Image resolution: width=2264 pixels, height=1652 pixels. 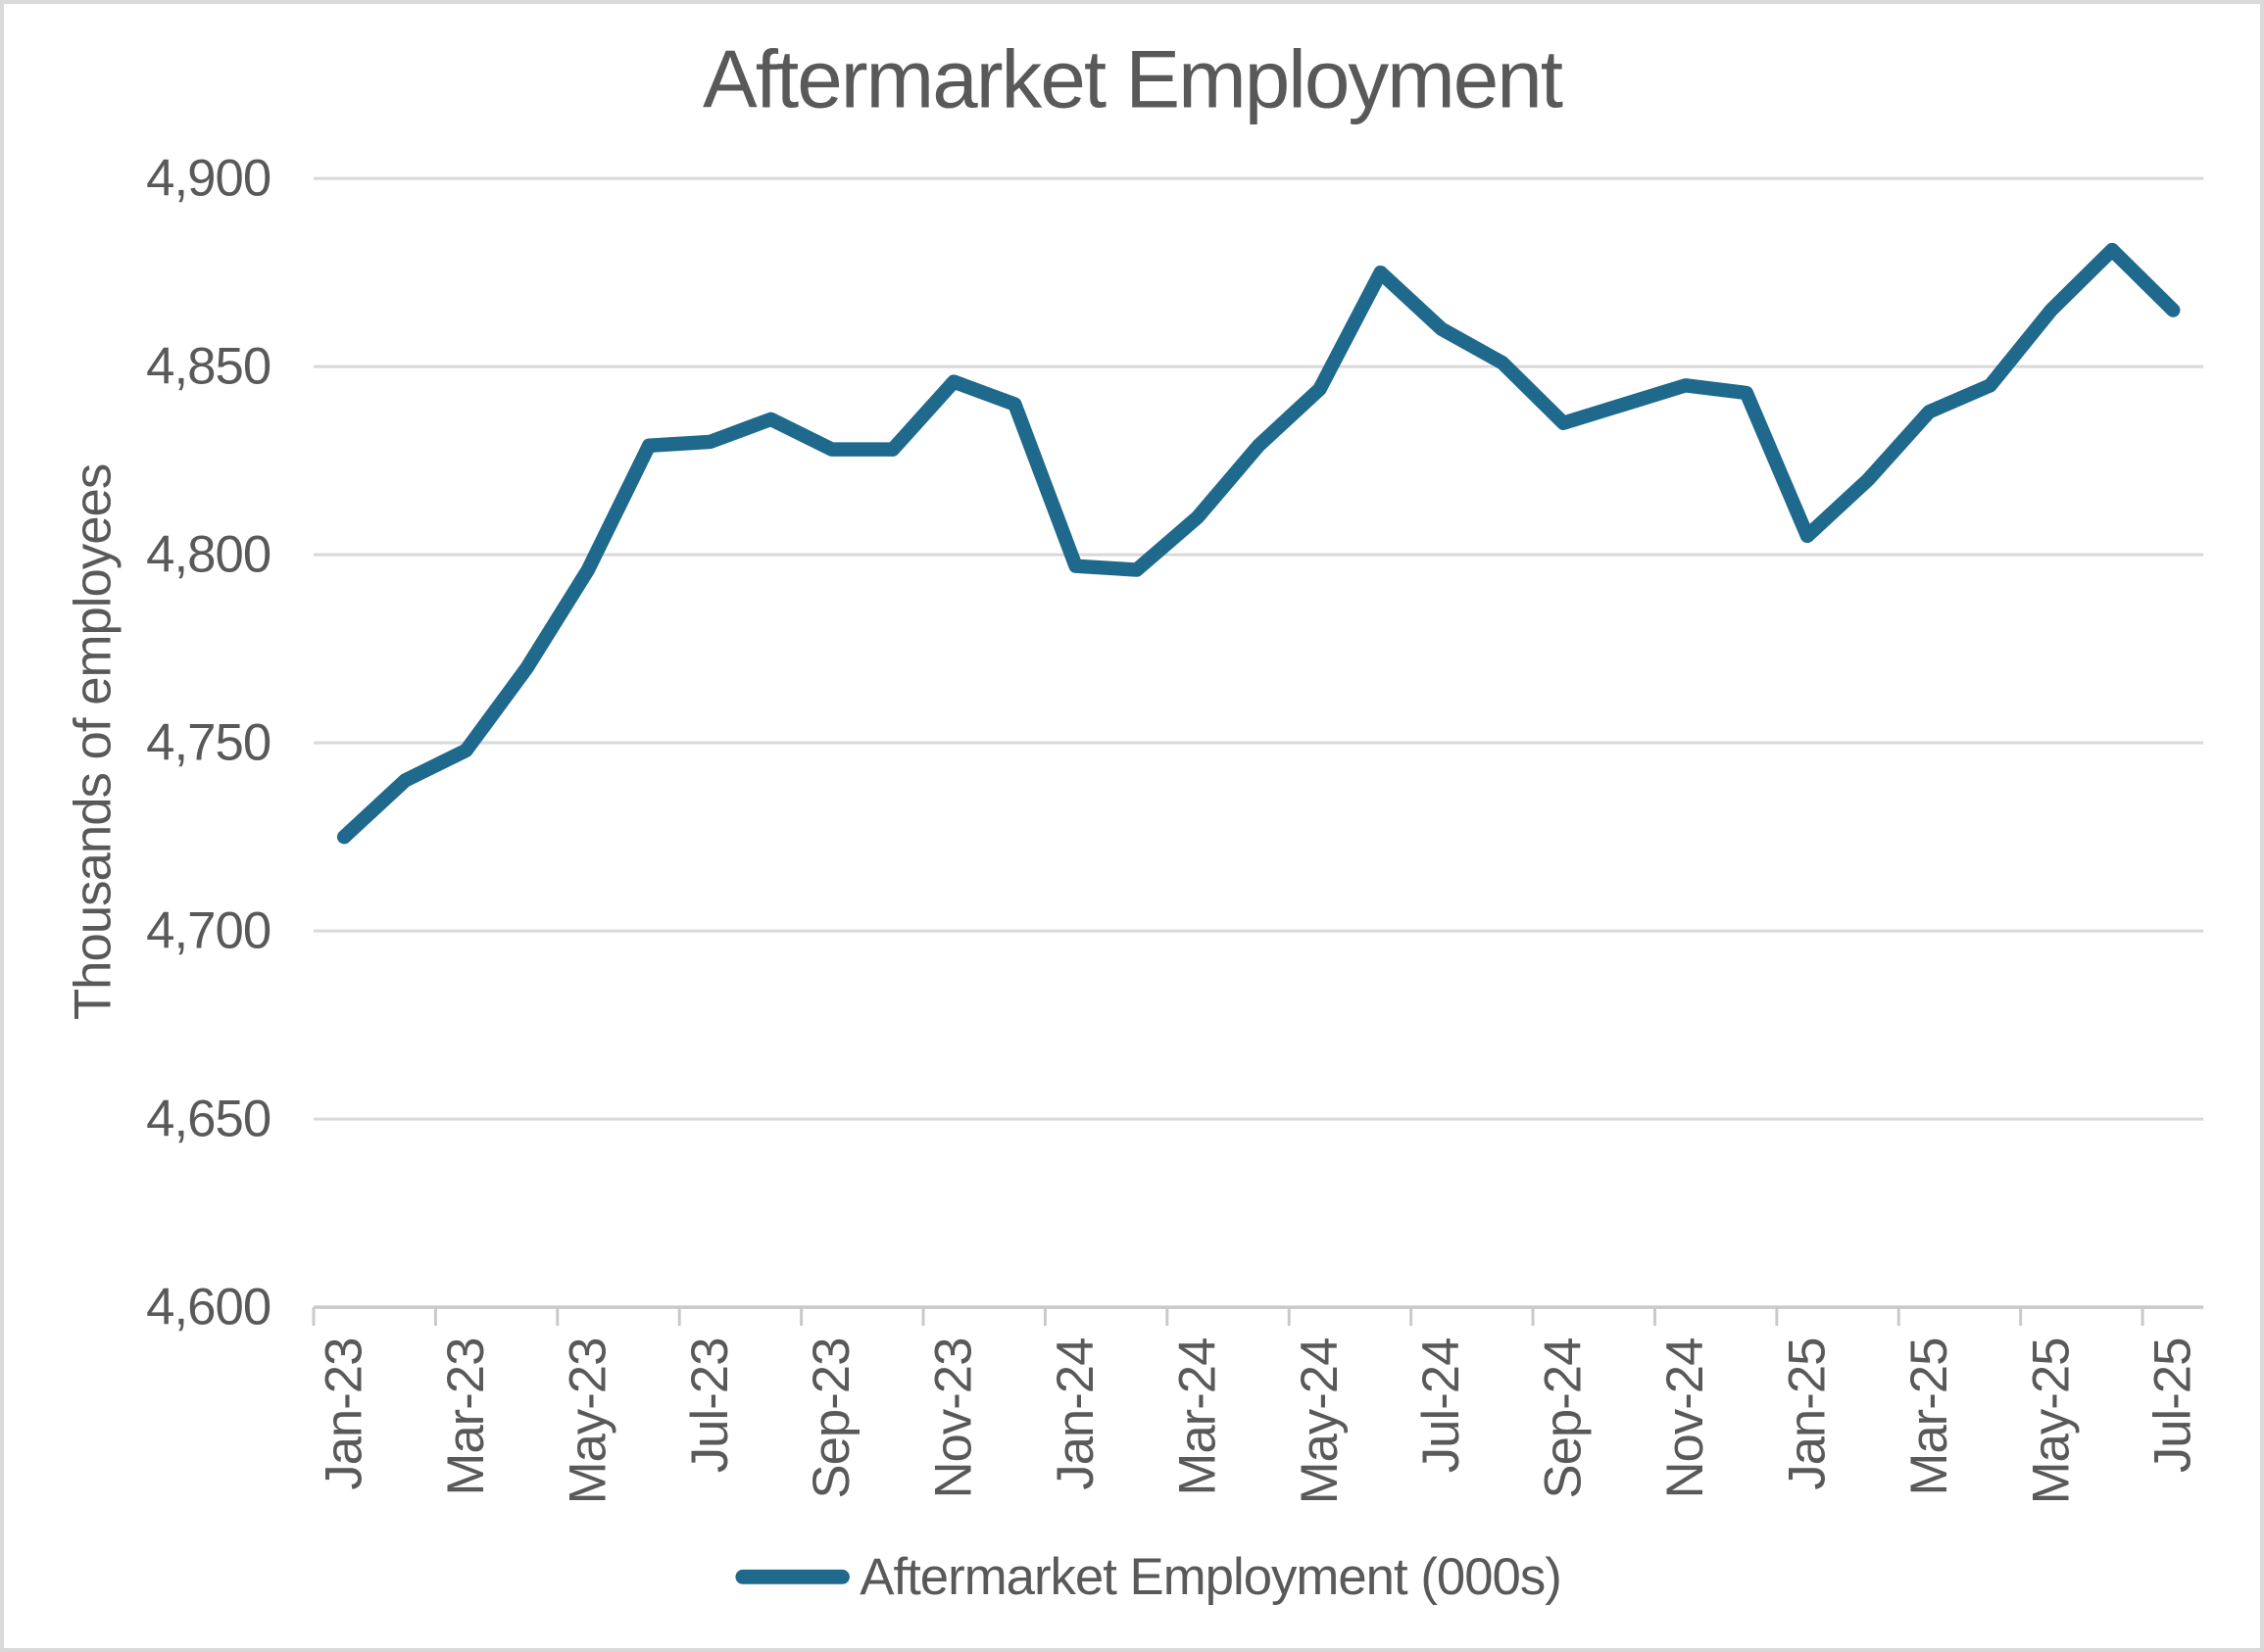 I want to click on x-axis-tick-label: Jul-25, so click(x=2173, y=1406).